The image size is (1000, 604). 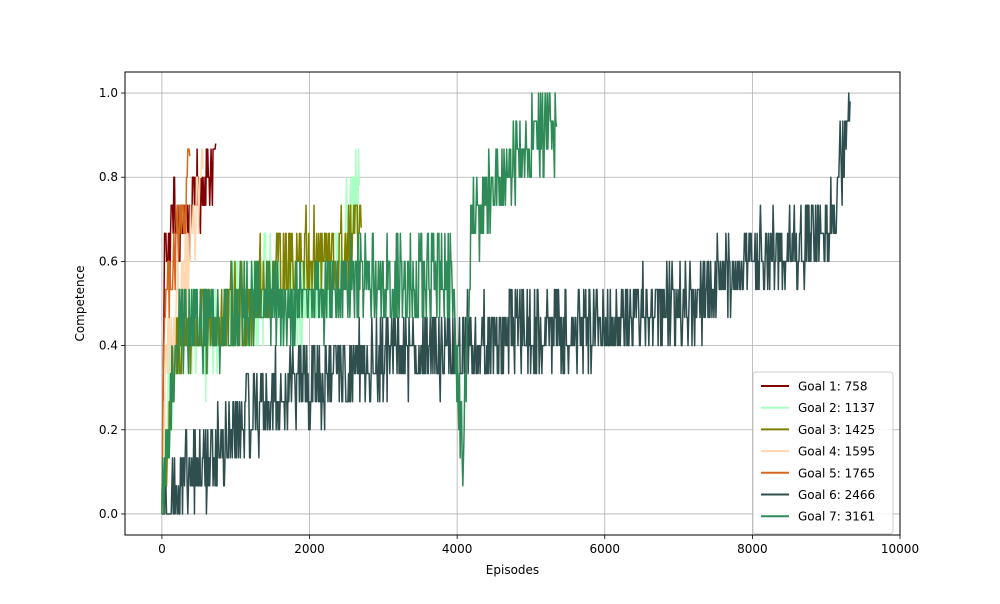 I want to click on legend-label: Goal 7: 3161, so click(x=836, y=517).